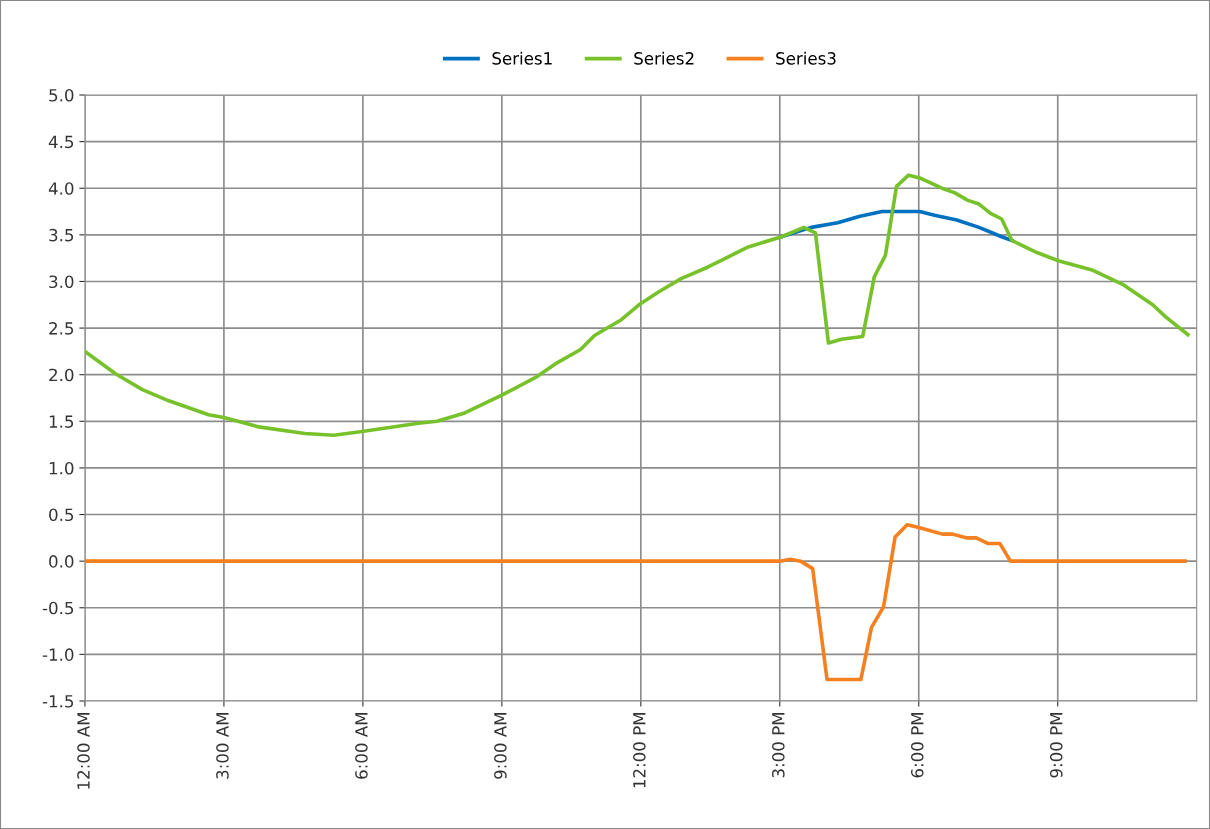 The height and width of the screenshot is (829, 1210). What do you see at coordinates (61, 421) in the screenshot?
I see `y-tick-label: 1.5` at bounding box center [61, 421].